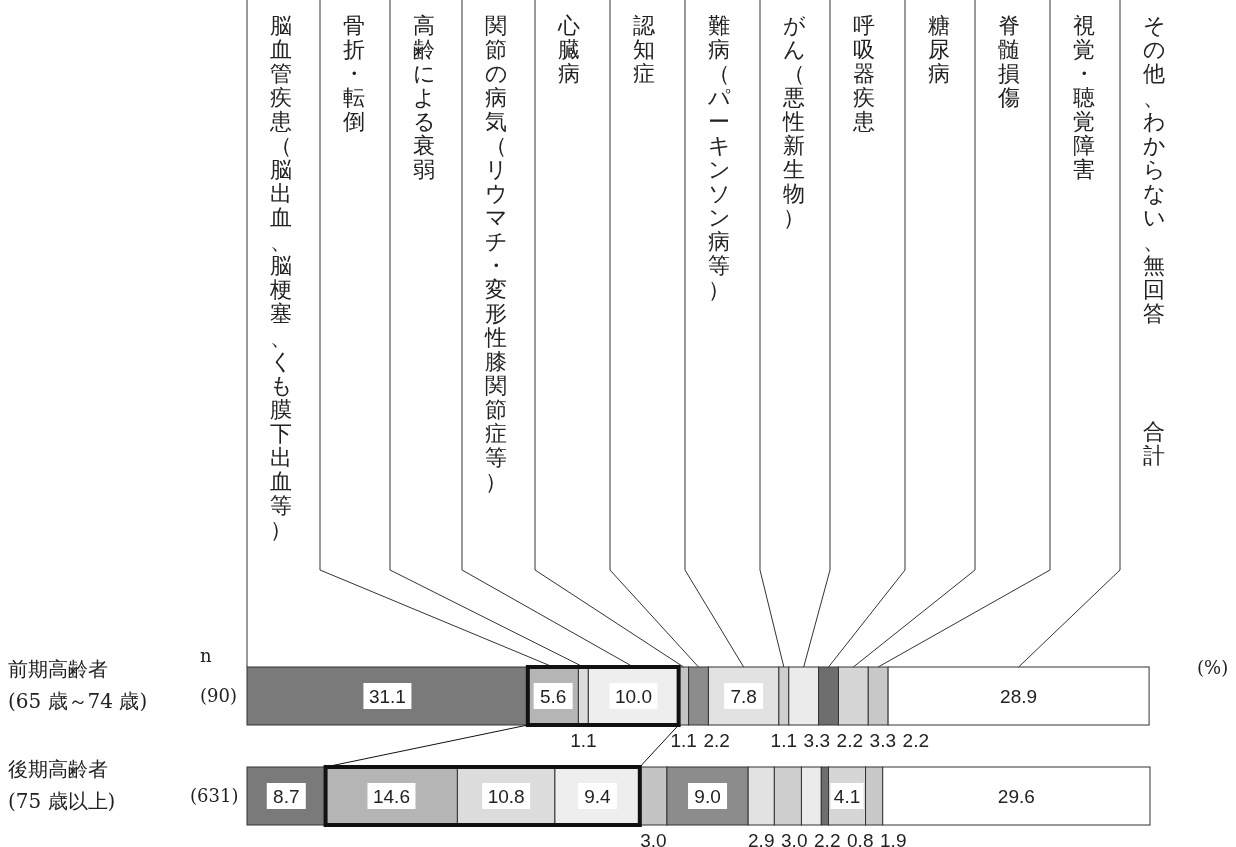 This screenshot has width=1236, height=847. What do you see at coordinates (78, 685) in the screenshot?
I see `y-tick-label: 前期高齢者 (65 歳～74 歳)` at bounding box center [78, 685].